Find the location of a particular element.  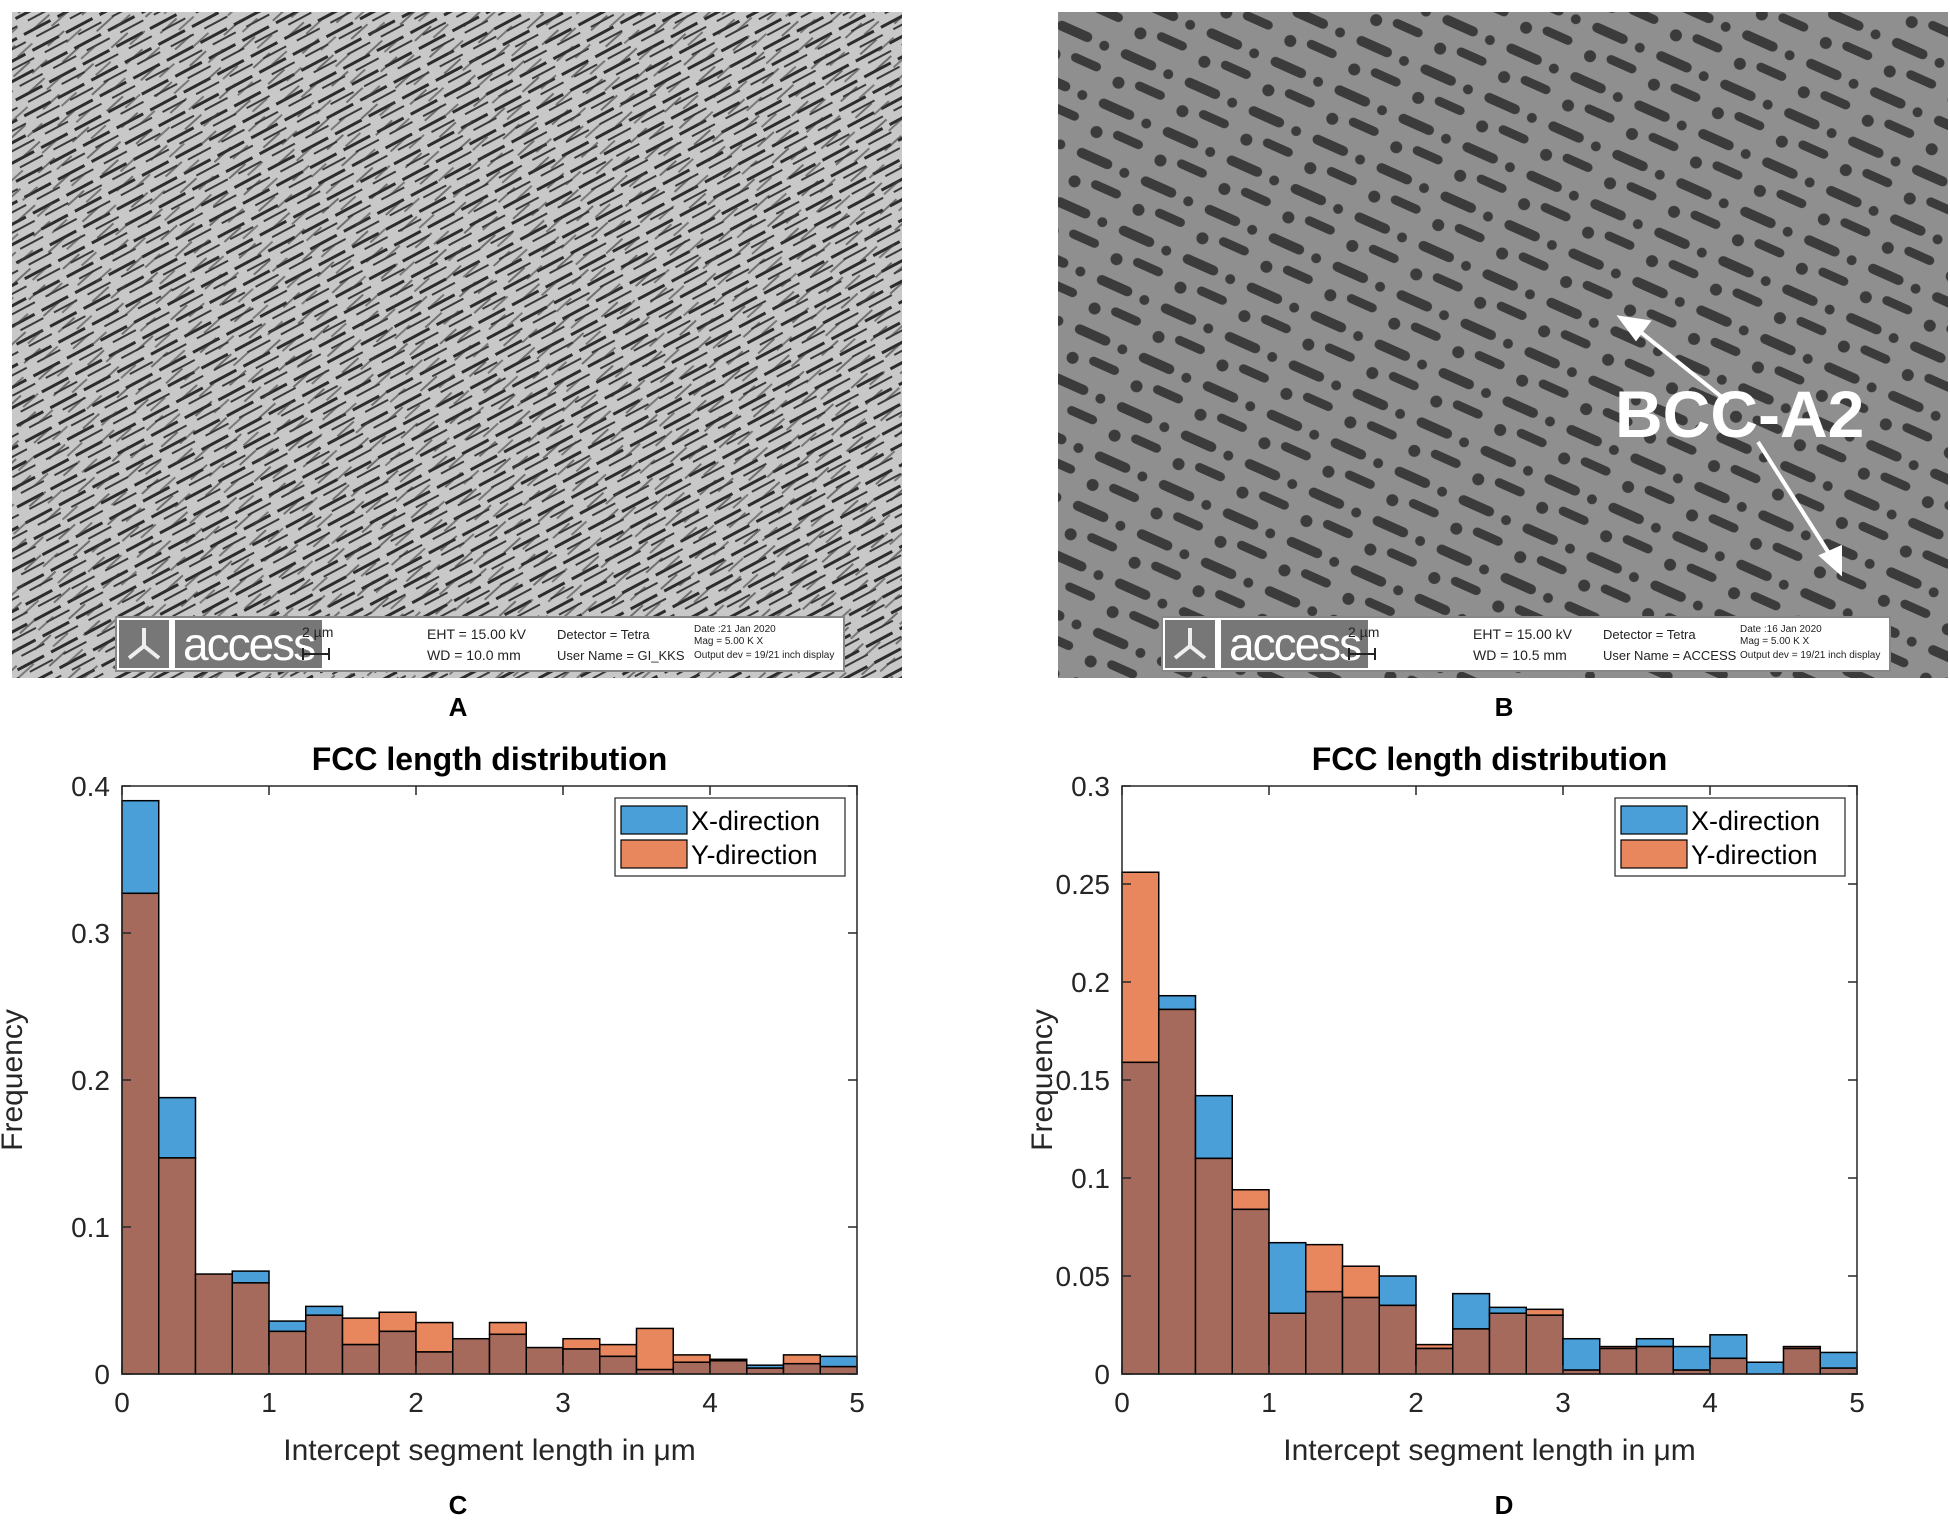

detector-text: Detector = Tetra is located at coordinates (603, 634).